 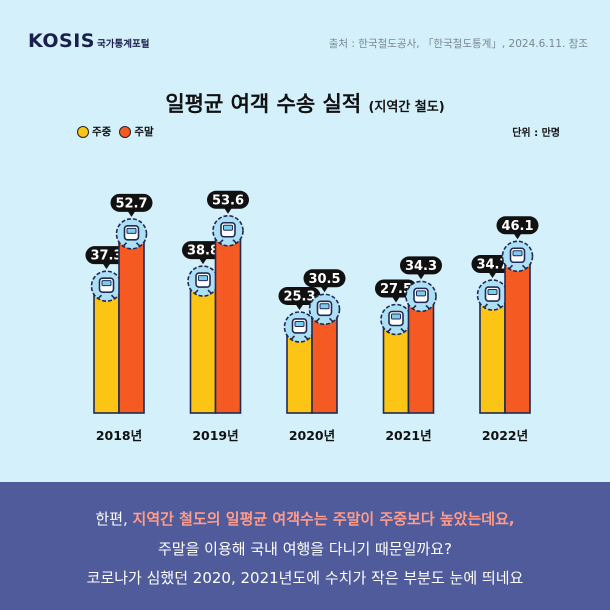 What do you see at coordinates (304, 549) in the screenshot?
I see `caption-line-2: 주말을 이용해 국내 여행을 다니기 때문일까요?` at bounding box center [304, 549].